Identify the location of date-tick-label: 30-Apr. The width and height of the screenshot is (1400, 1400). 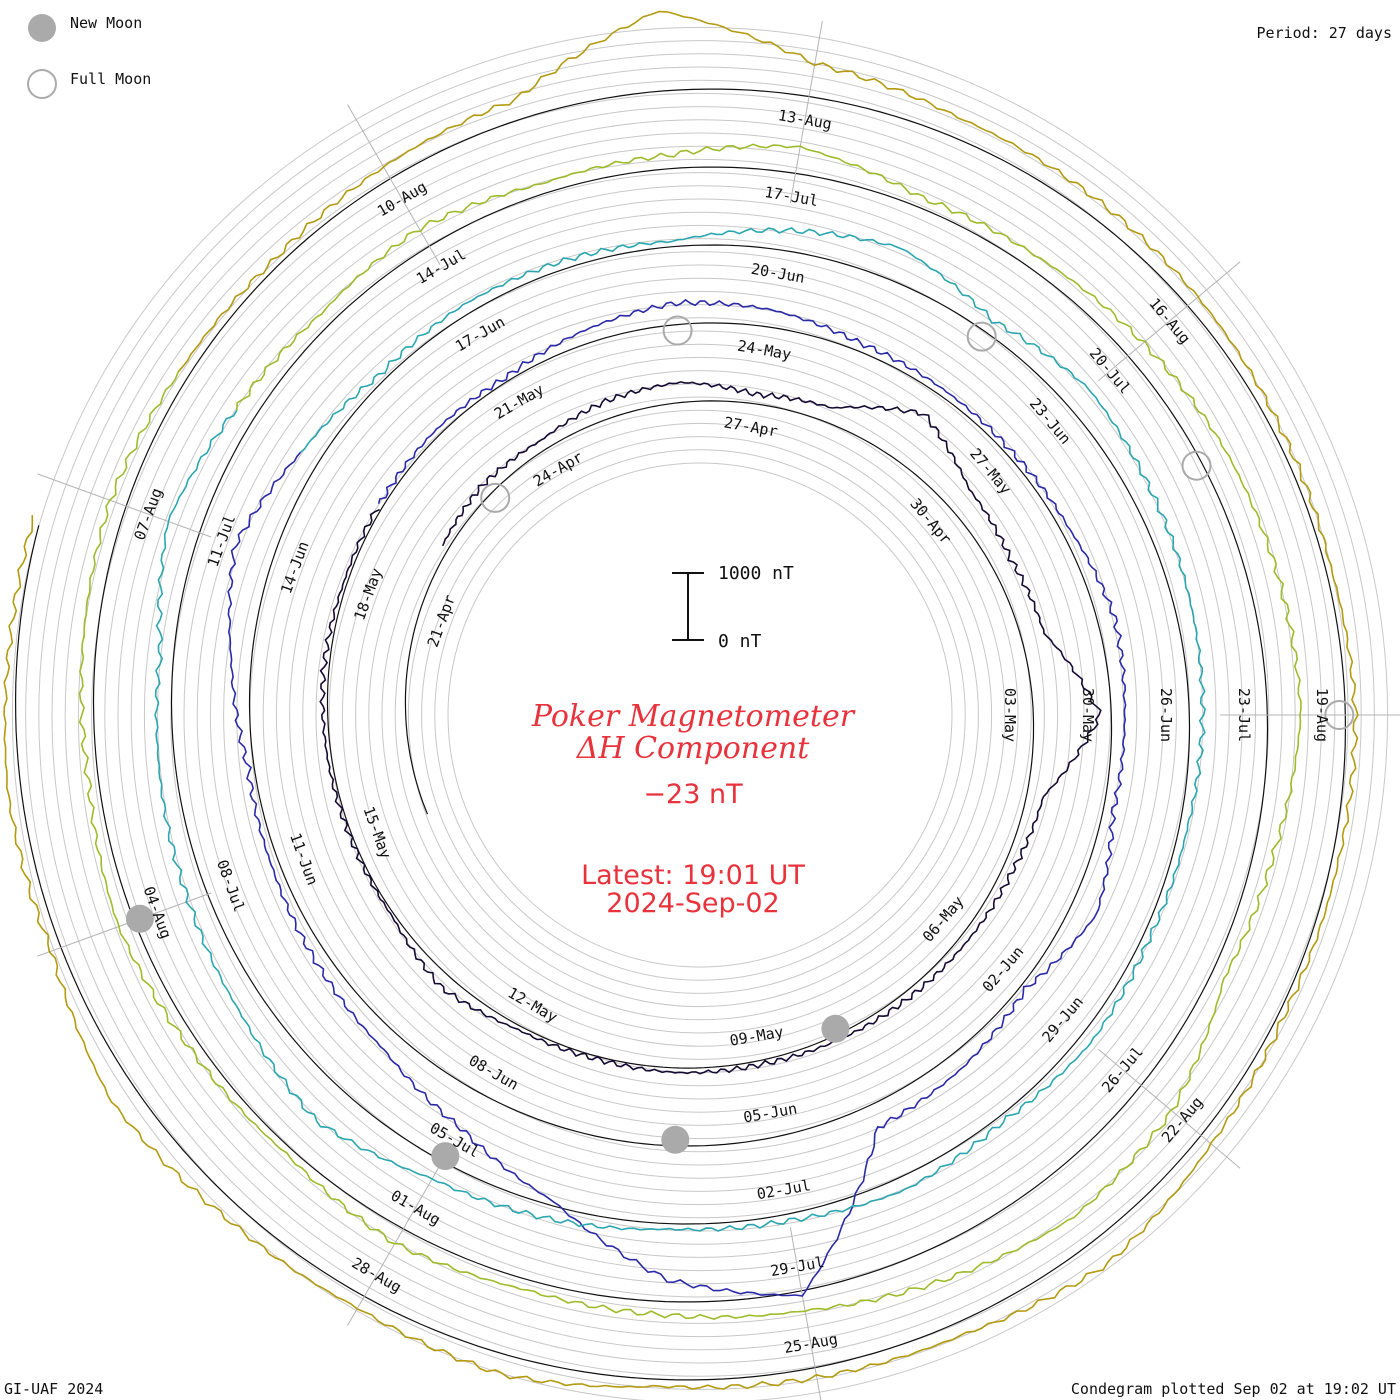
(930, 521).